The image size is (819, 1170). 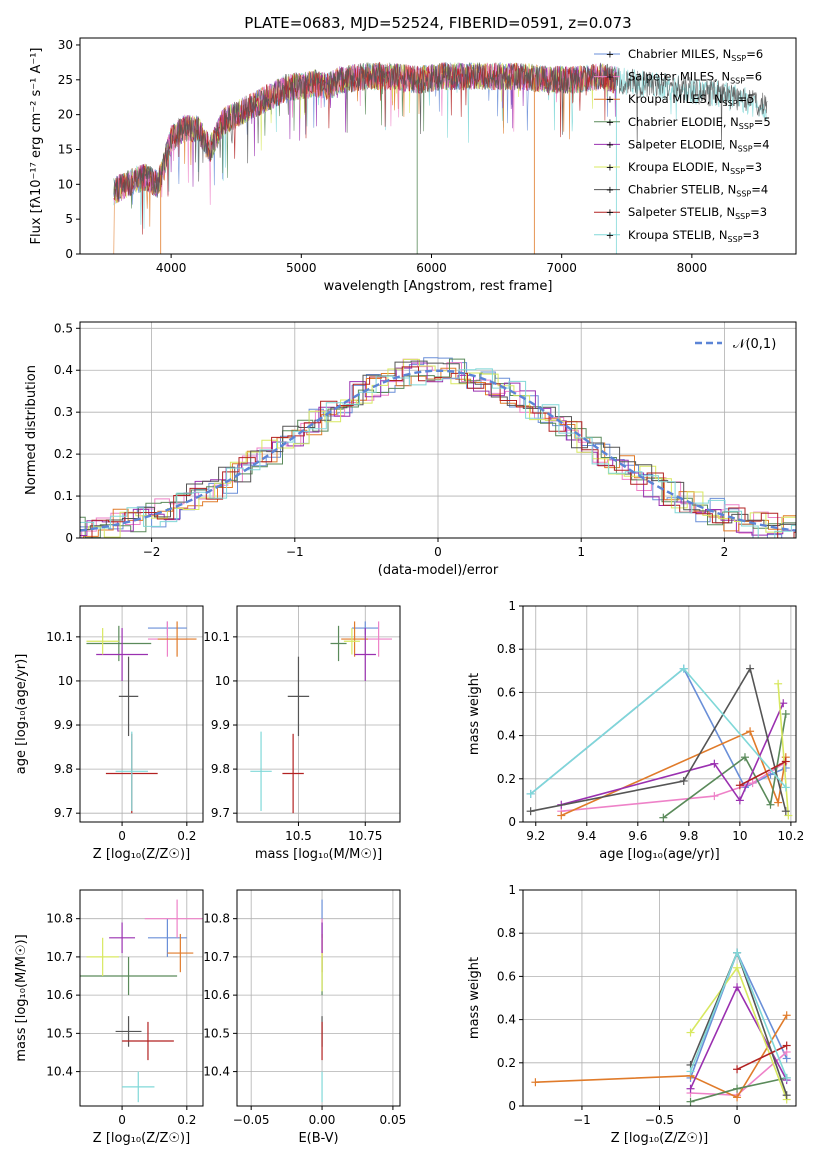 What do you see at coordinates (21, 714) in the screenshot?
I see `y-axis-label: age [log₁₀(age/yr)]` at bounding box center [21, 714].